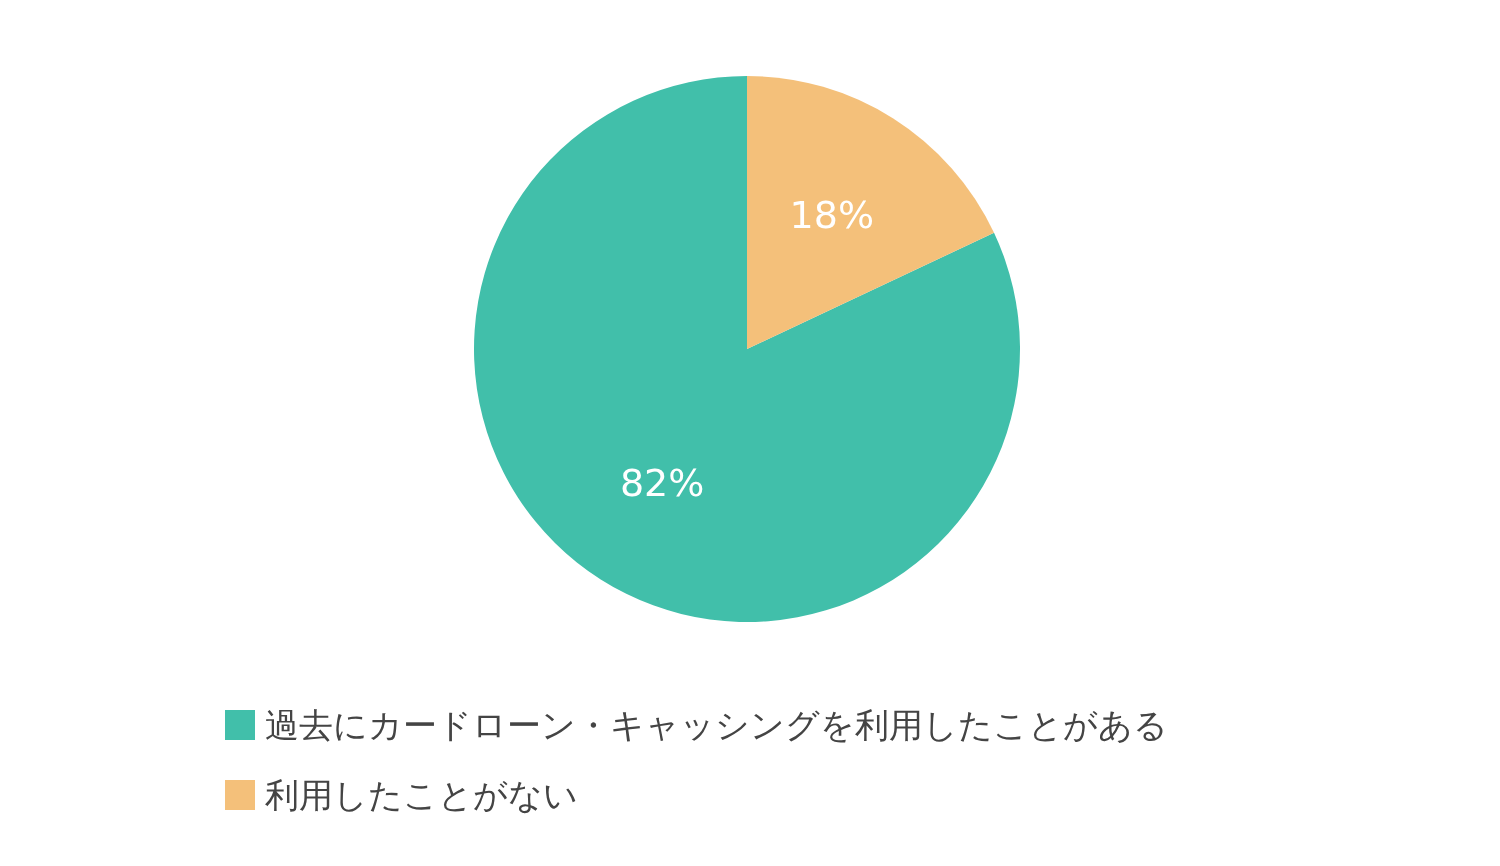 This screenshot has height=866, width=1500. I want to click on data-label: 82%, so click(662, 482).